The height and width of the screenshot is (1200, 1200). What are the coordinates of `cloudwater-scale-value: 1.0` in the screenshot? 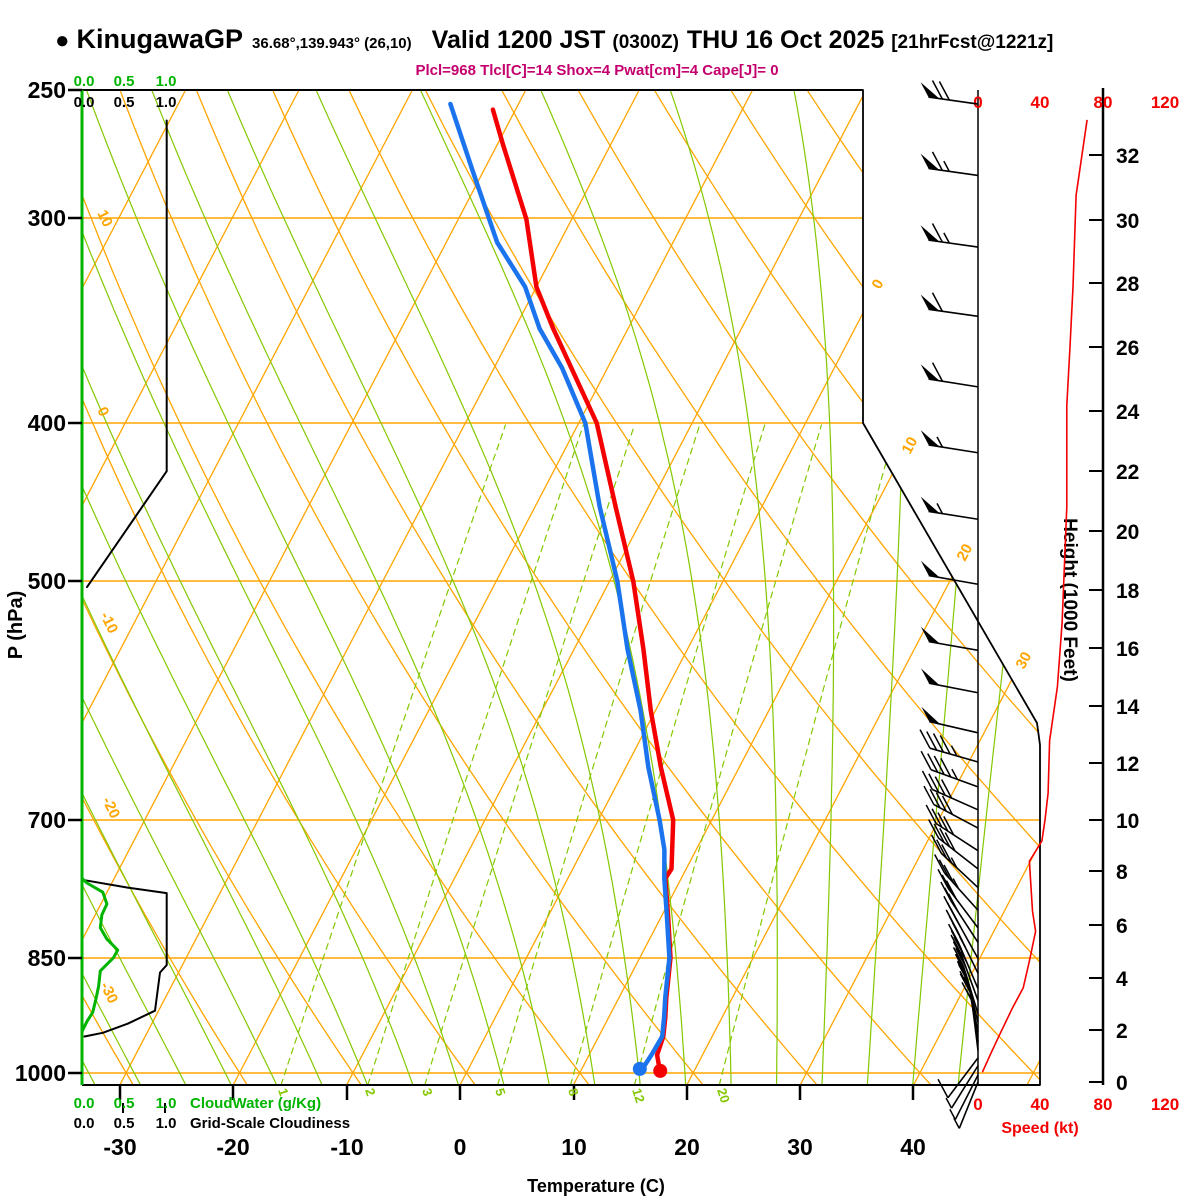 It's located at (166, 81).